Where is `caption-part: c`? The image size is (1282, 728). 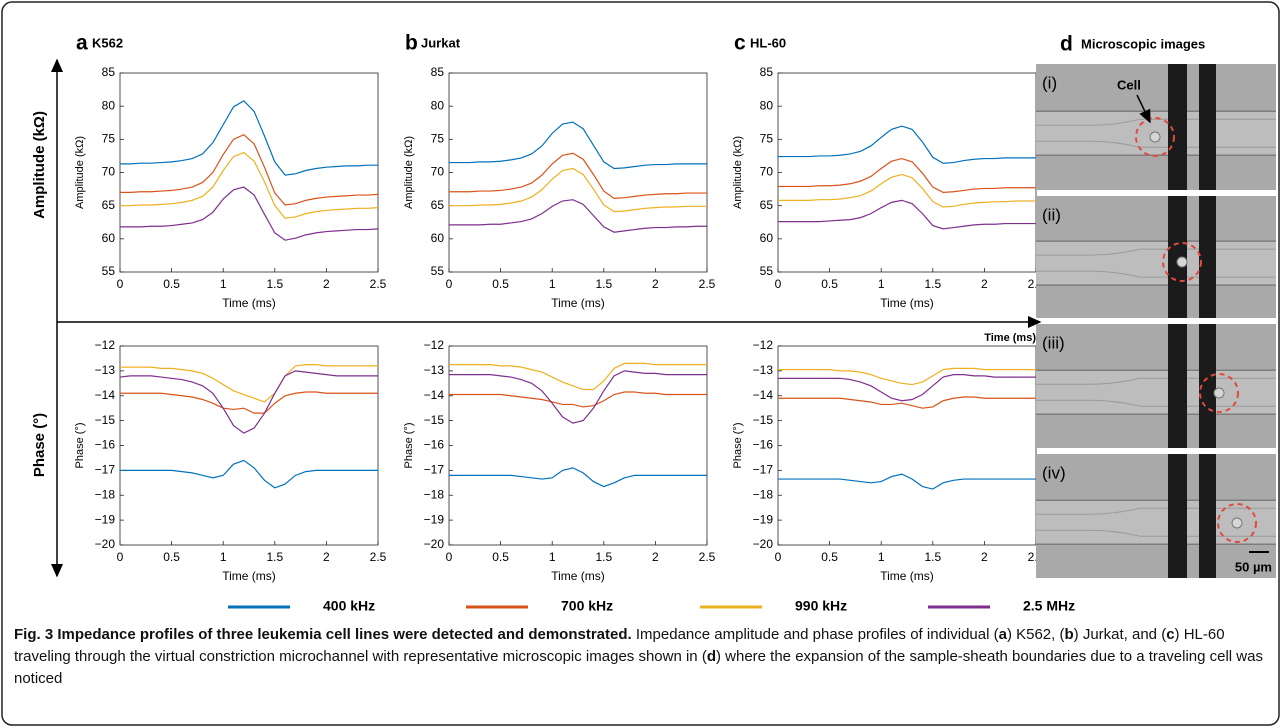 caption-part: c is located at coordinates (1170, 634).